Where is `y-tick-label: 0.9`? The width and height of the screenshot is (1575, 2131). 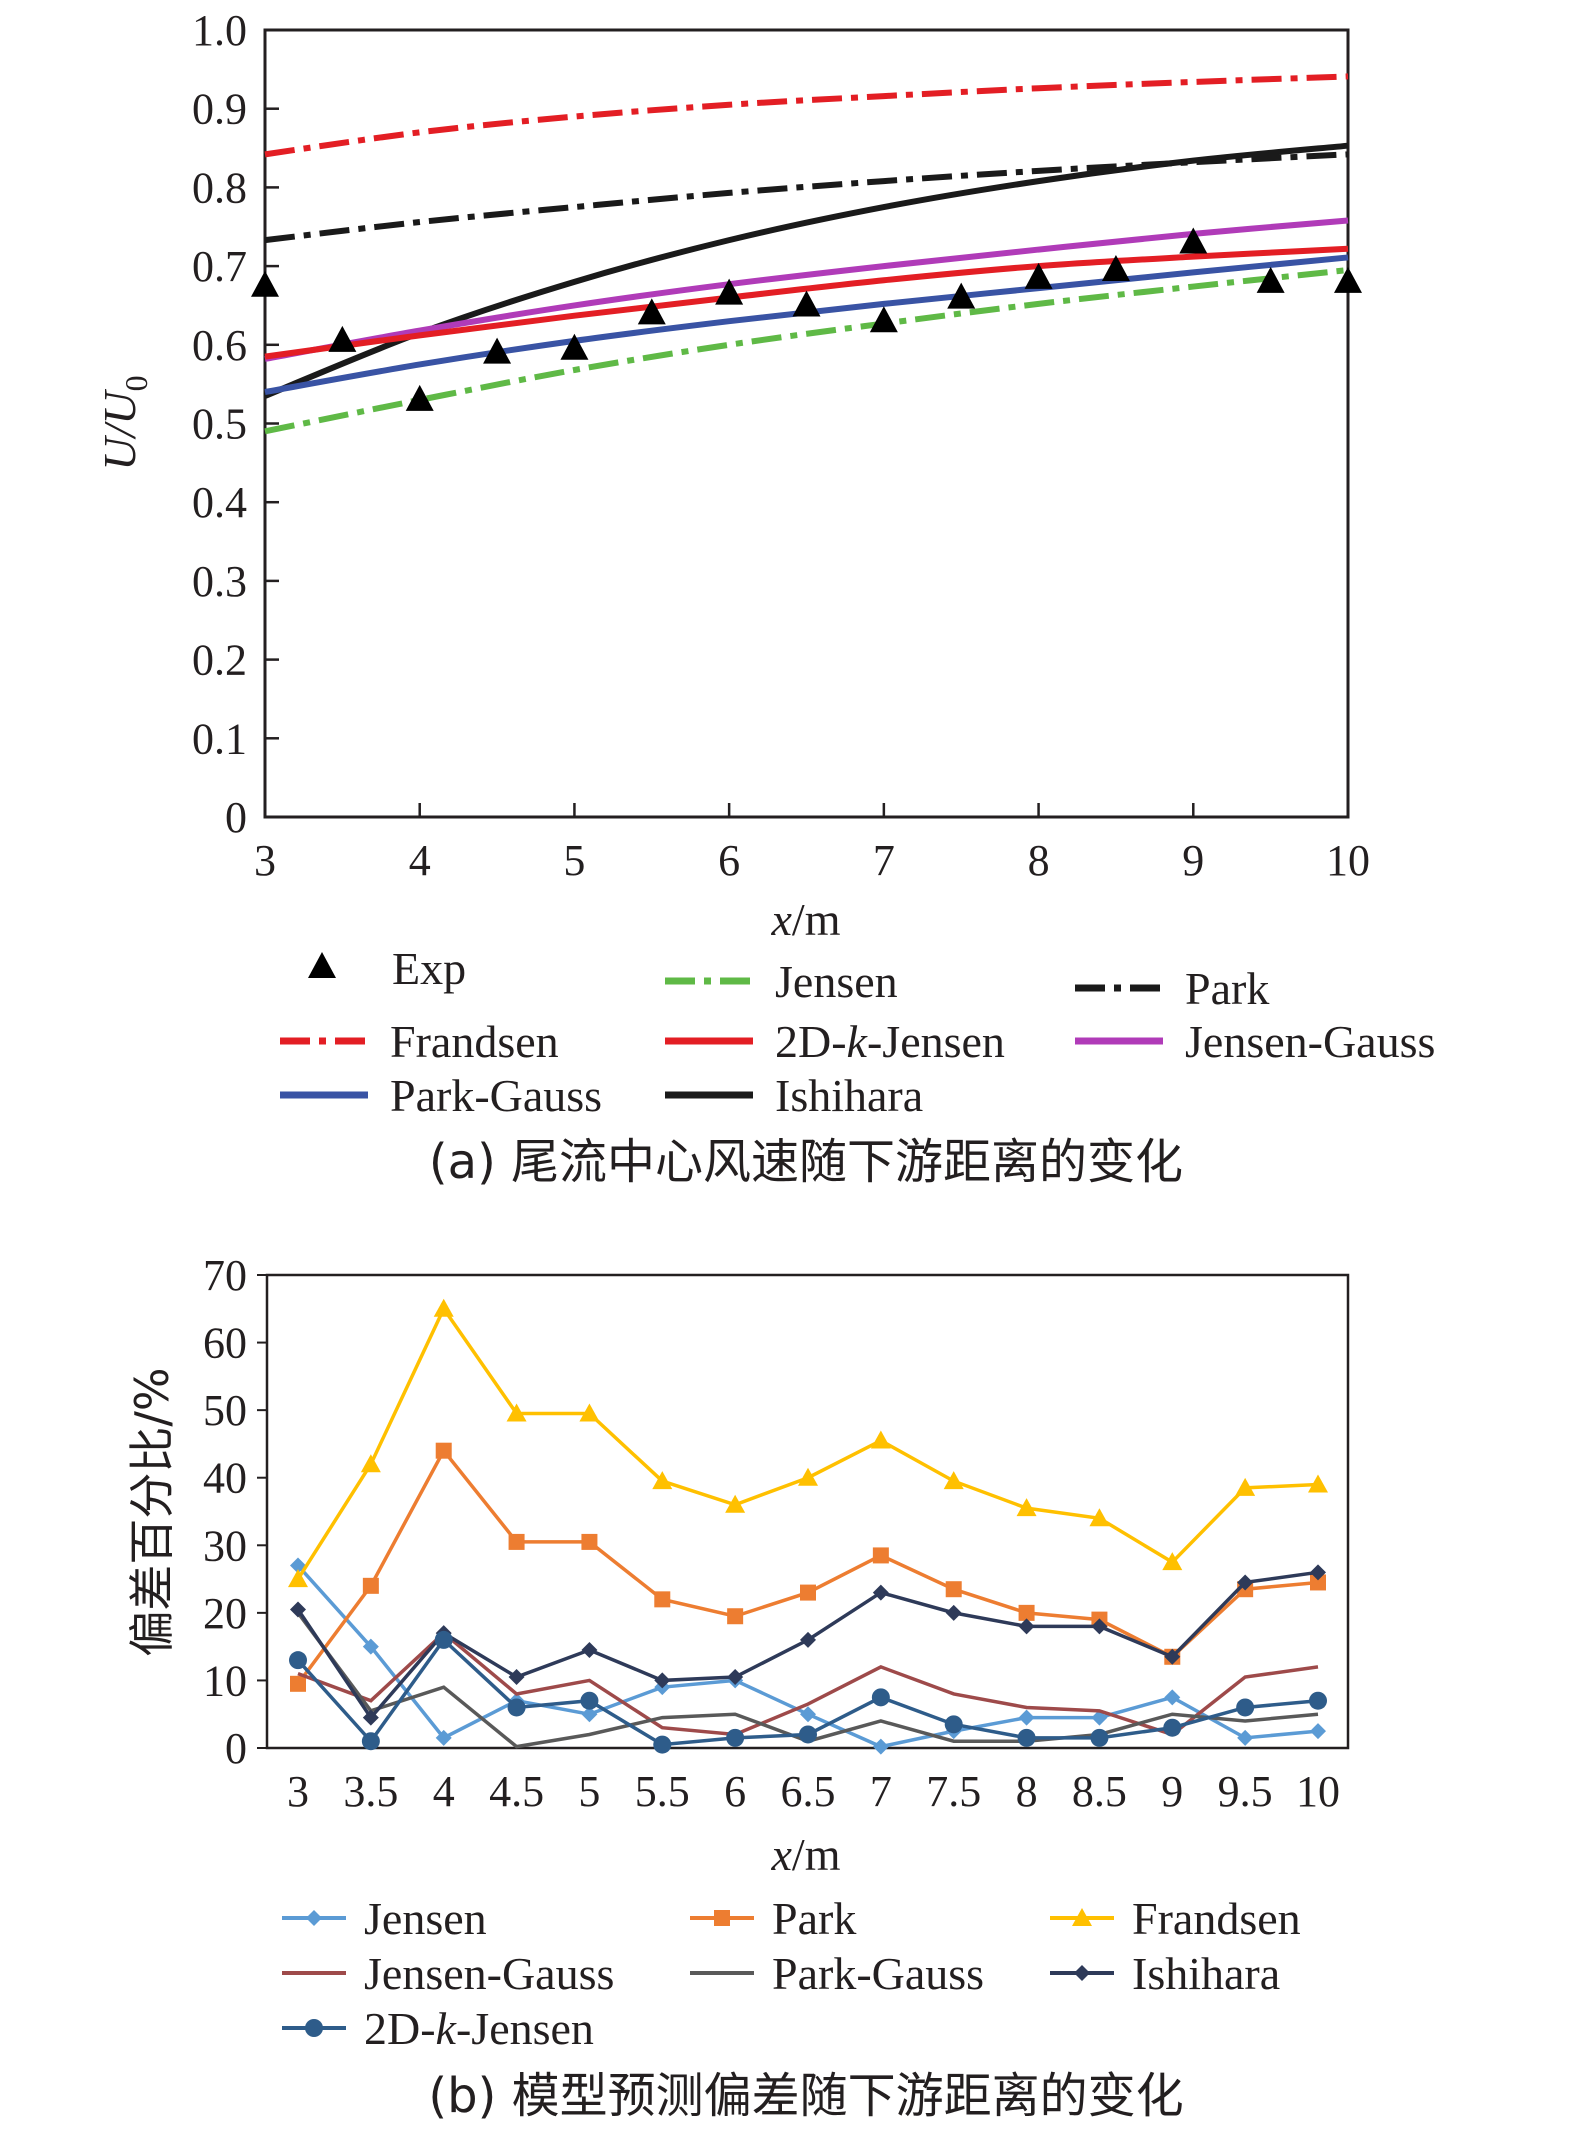 y-tick-label: 0.9 is located at coordinates (219, 109).